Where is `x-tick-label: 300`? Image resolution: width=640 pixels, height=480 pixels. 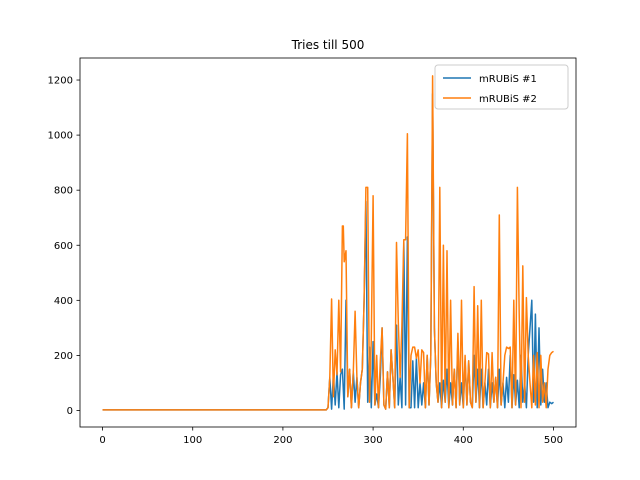 x-tick-label: 300 is located at coordinates (373, 440).